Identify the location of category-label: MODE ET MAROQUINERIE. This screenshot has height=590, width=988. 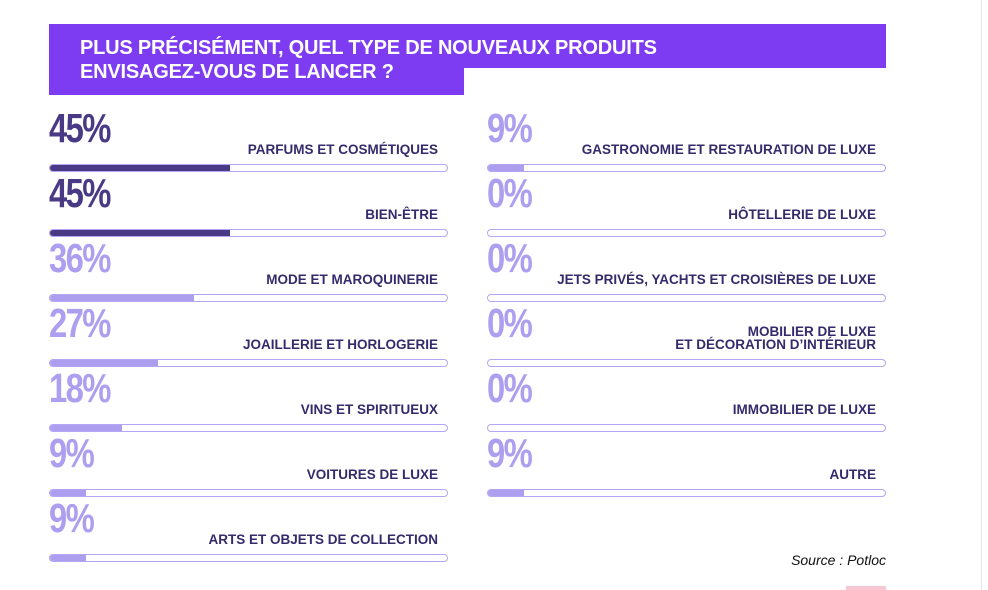
(352, 279).